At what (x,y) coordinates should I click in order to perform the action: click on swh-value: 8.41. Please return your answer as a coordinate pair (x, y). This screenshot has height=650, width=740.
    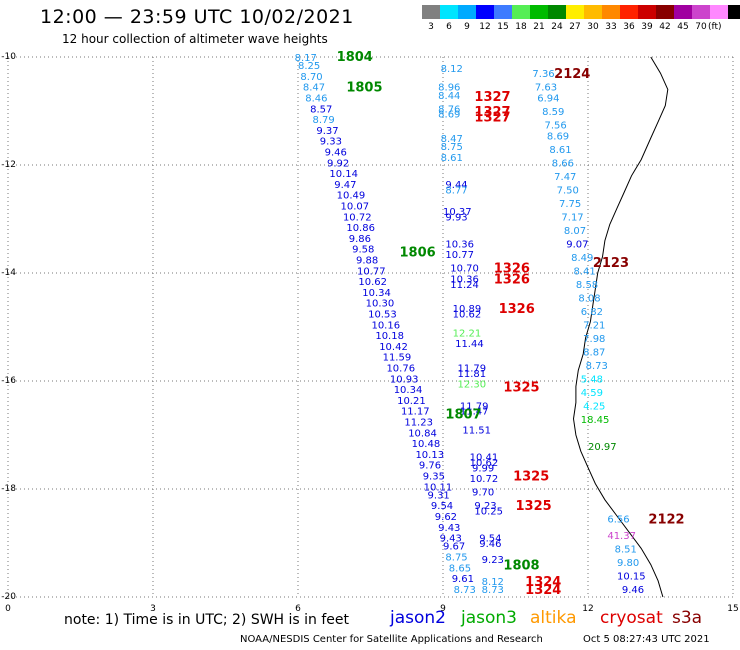
    Looking at the image, I should click on (585, 271).